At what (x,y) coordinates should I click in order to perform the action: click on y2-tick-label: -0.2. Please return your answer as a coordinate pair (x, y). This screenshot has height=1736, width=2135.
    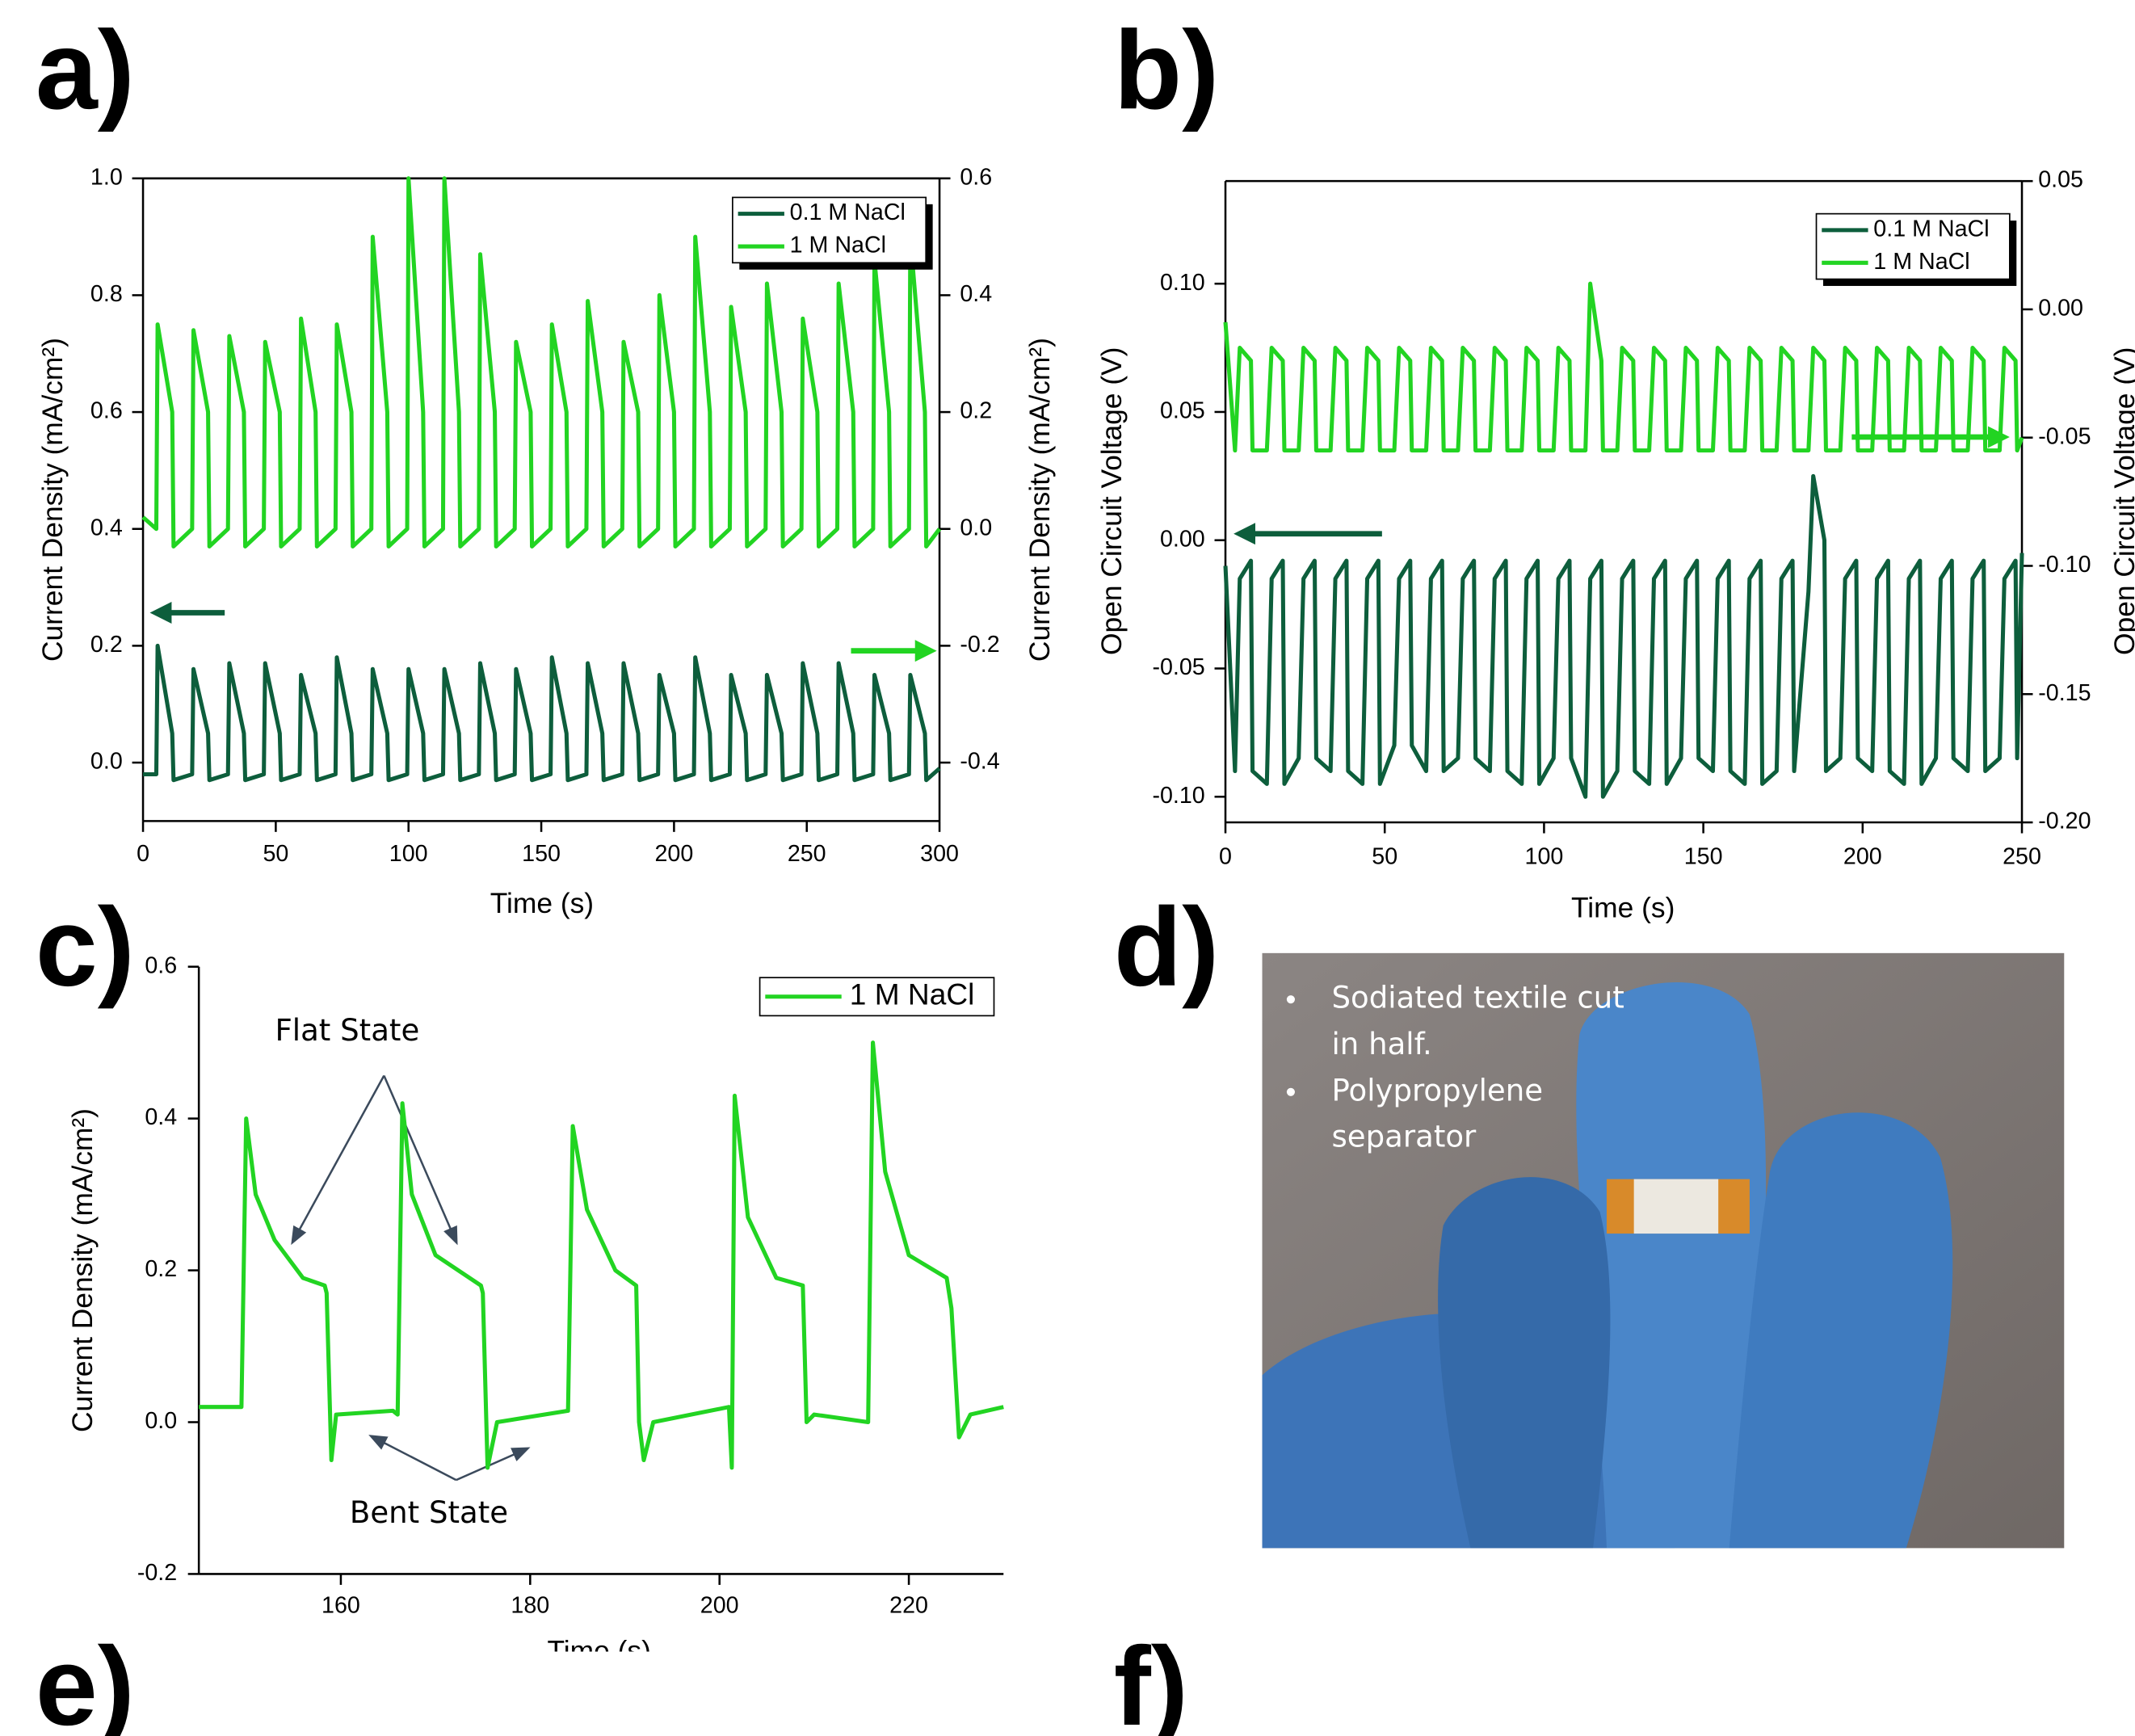
    Looking at the image, I should click on (979, 645).